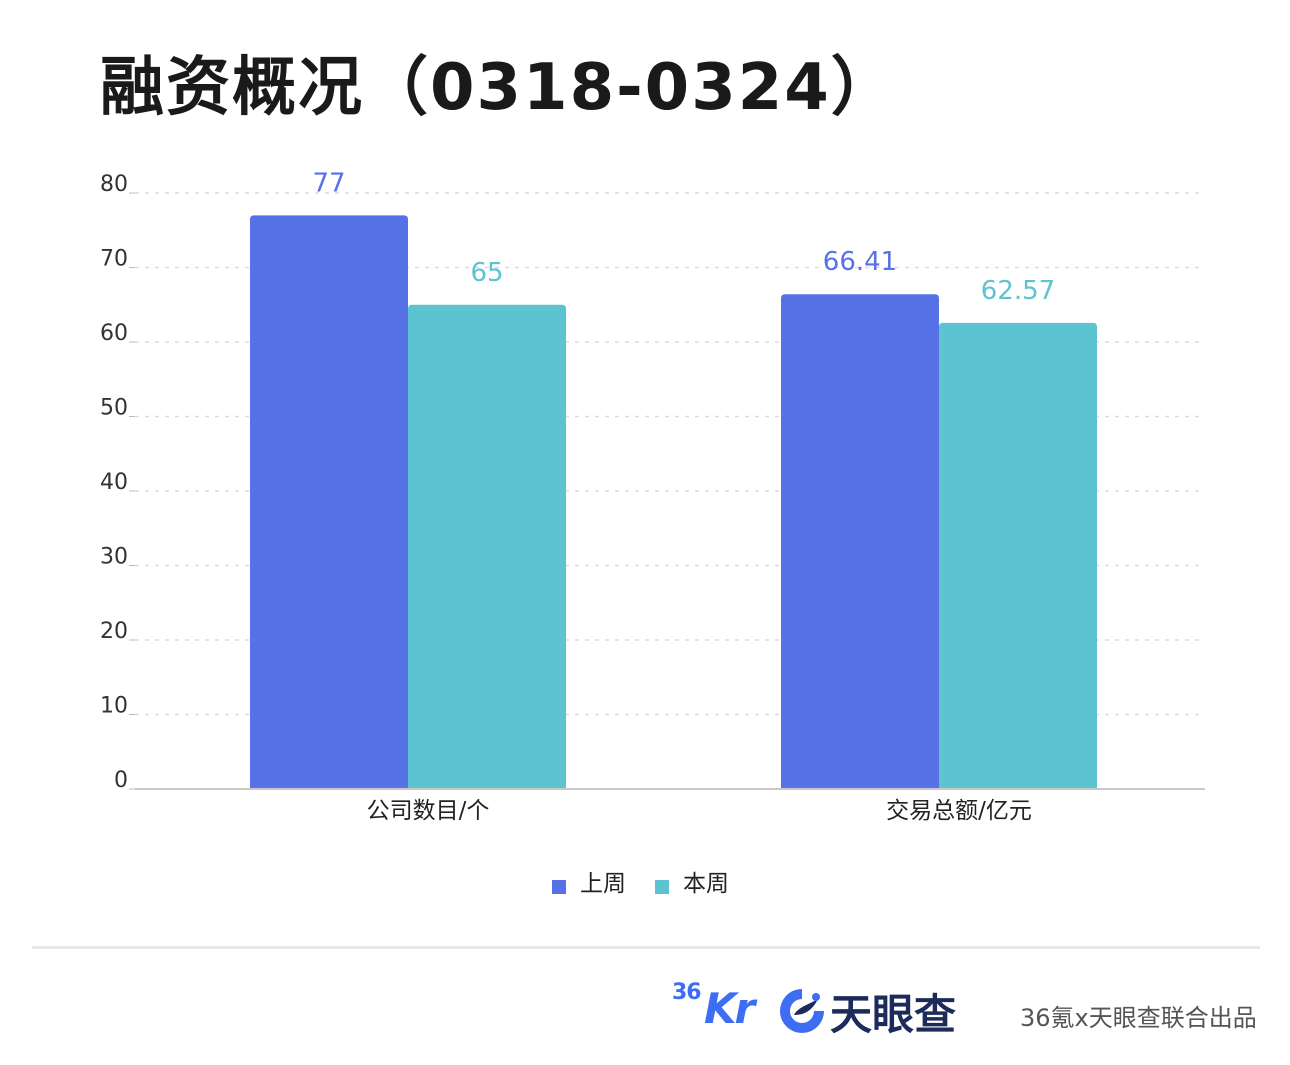 The image size is (1290, 1065). I want to click on y-tick-label: 60, so click(114, 333).